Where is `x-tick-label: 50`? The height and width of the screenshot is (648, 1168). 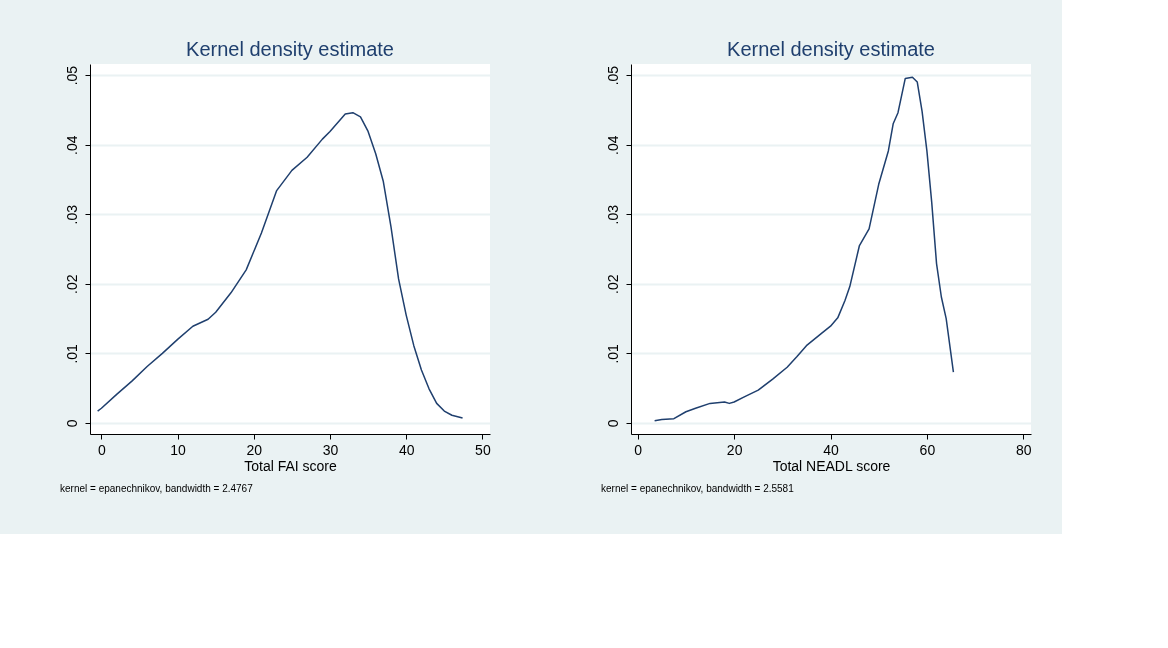 x-tick-label: 50 is located at coordinates (483, 449).